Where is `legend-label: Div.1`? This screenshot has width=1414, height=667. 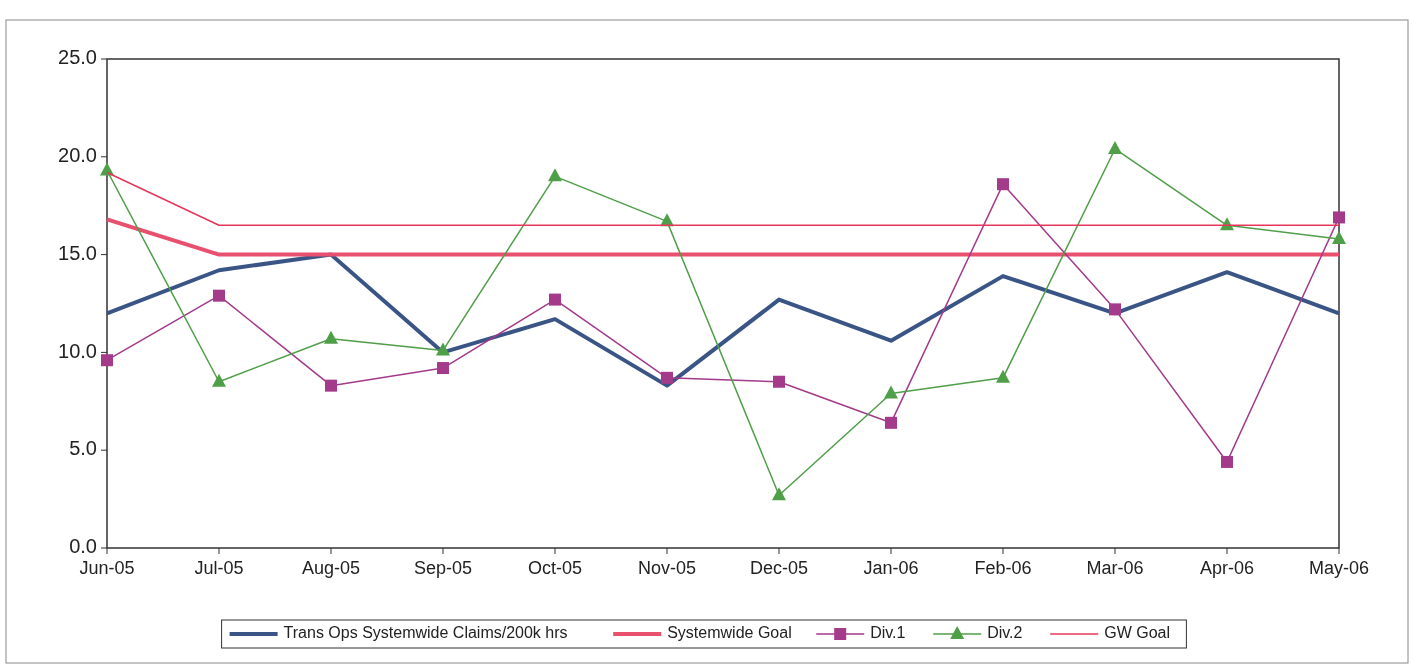
legend-label: Div.1 is located at coordinates (888, 633).